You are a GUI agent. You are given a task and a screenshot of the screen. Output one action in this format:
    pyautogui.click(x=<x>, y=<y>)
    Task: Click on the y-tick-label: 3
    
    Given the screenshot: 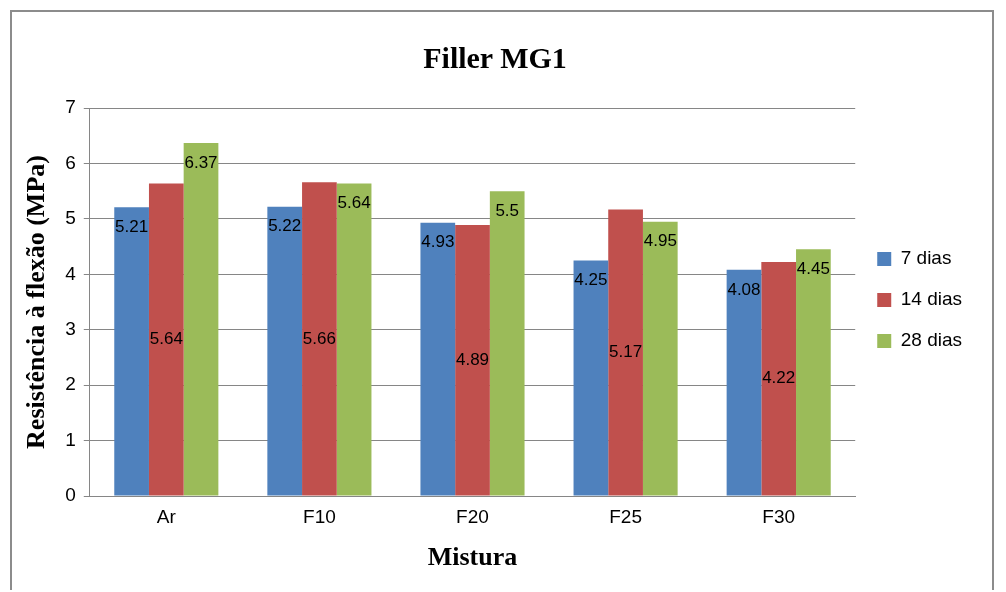 What is the action you would take?
    pyautogui.click(x=70, y=328)
    